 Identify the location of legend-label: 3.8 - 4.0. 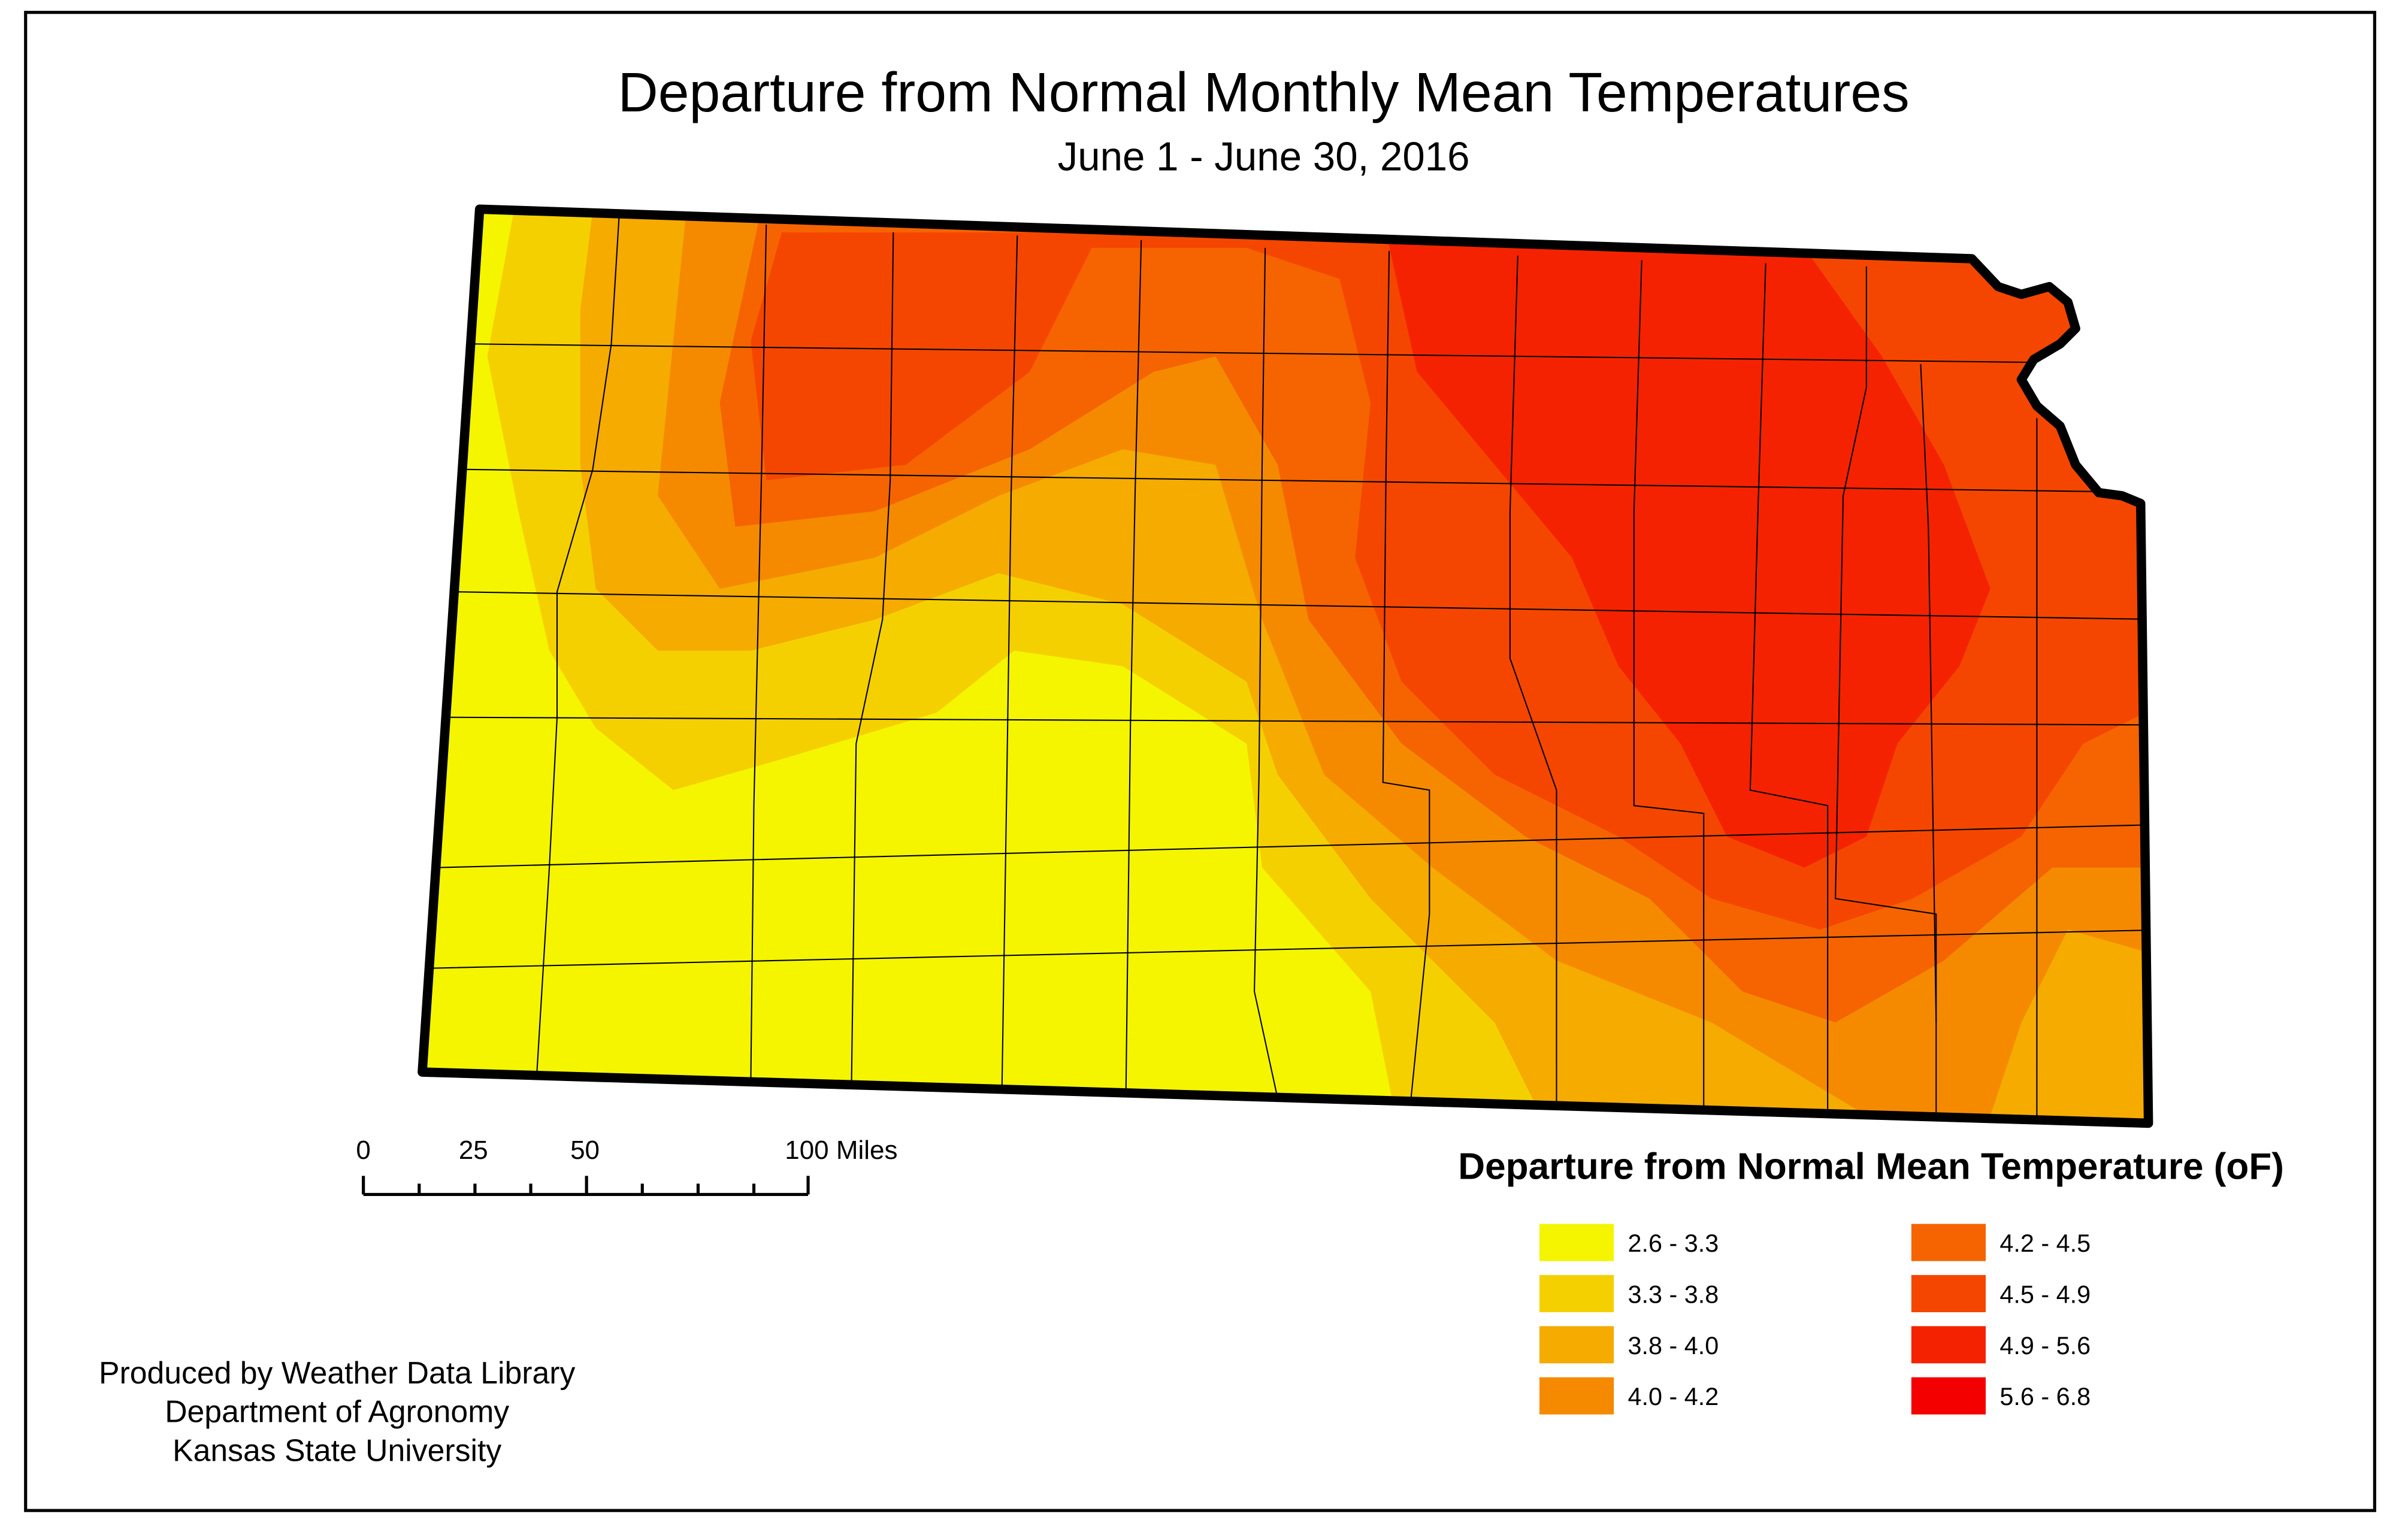
(1673, 1346).